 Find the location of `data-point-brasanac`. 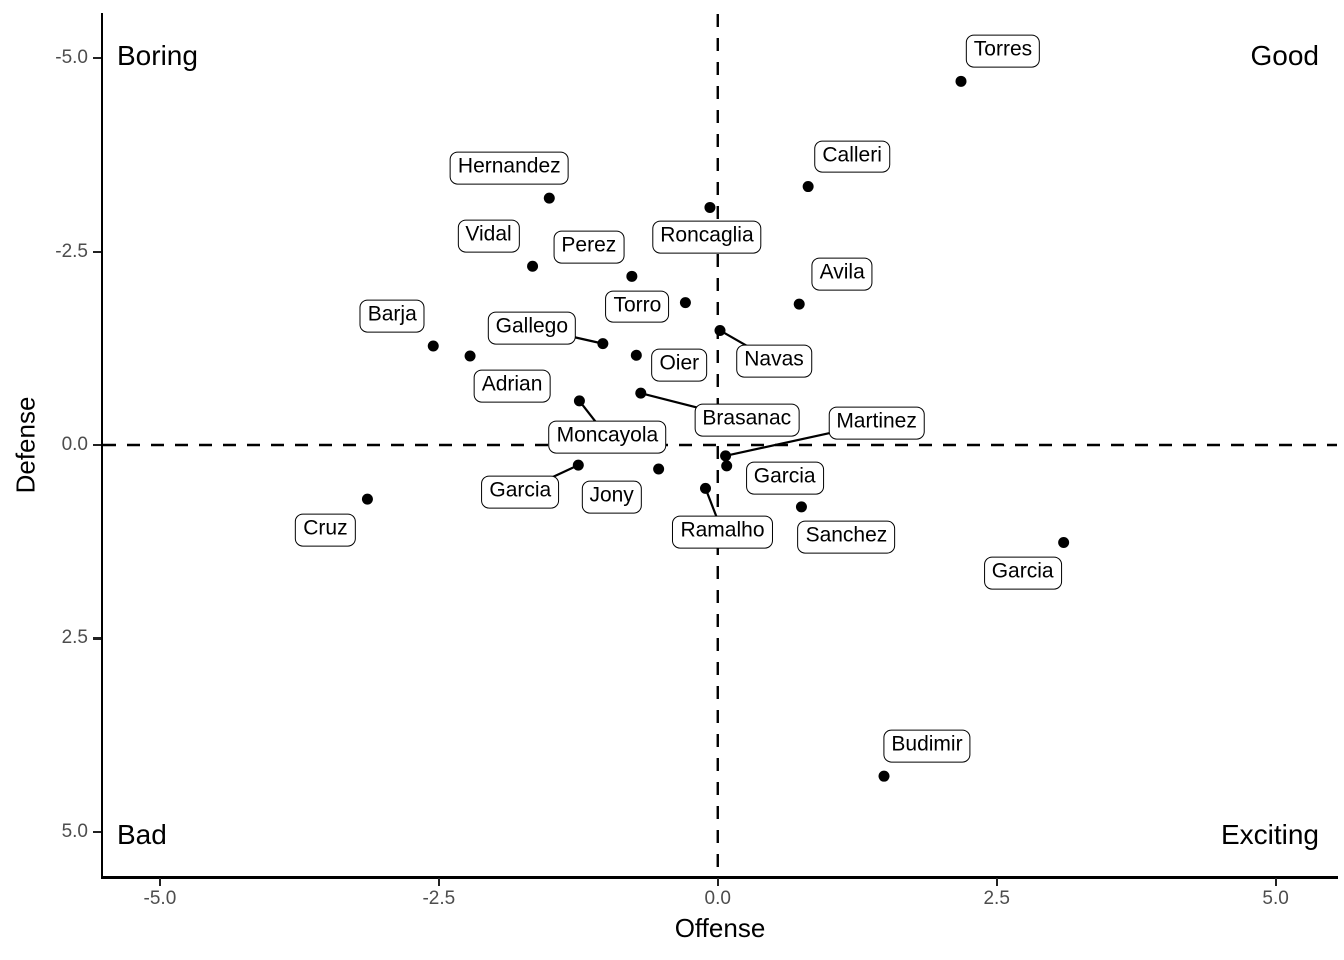

data-point-brasanac is located at coordinates (641, 393).